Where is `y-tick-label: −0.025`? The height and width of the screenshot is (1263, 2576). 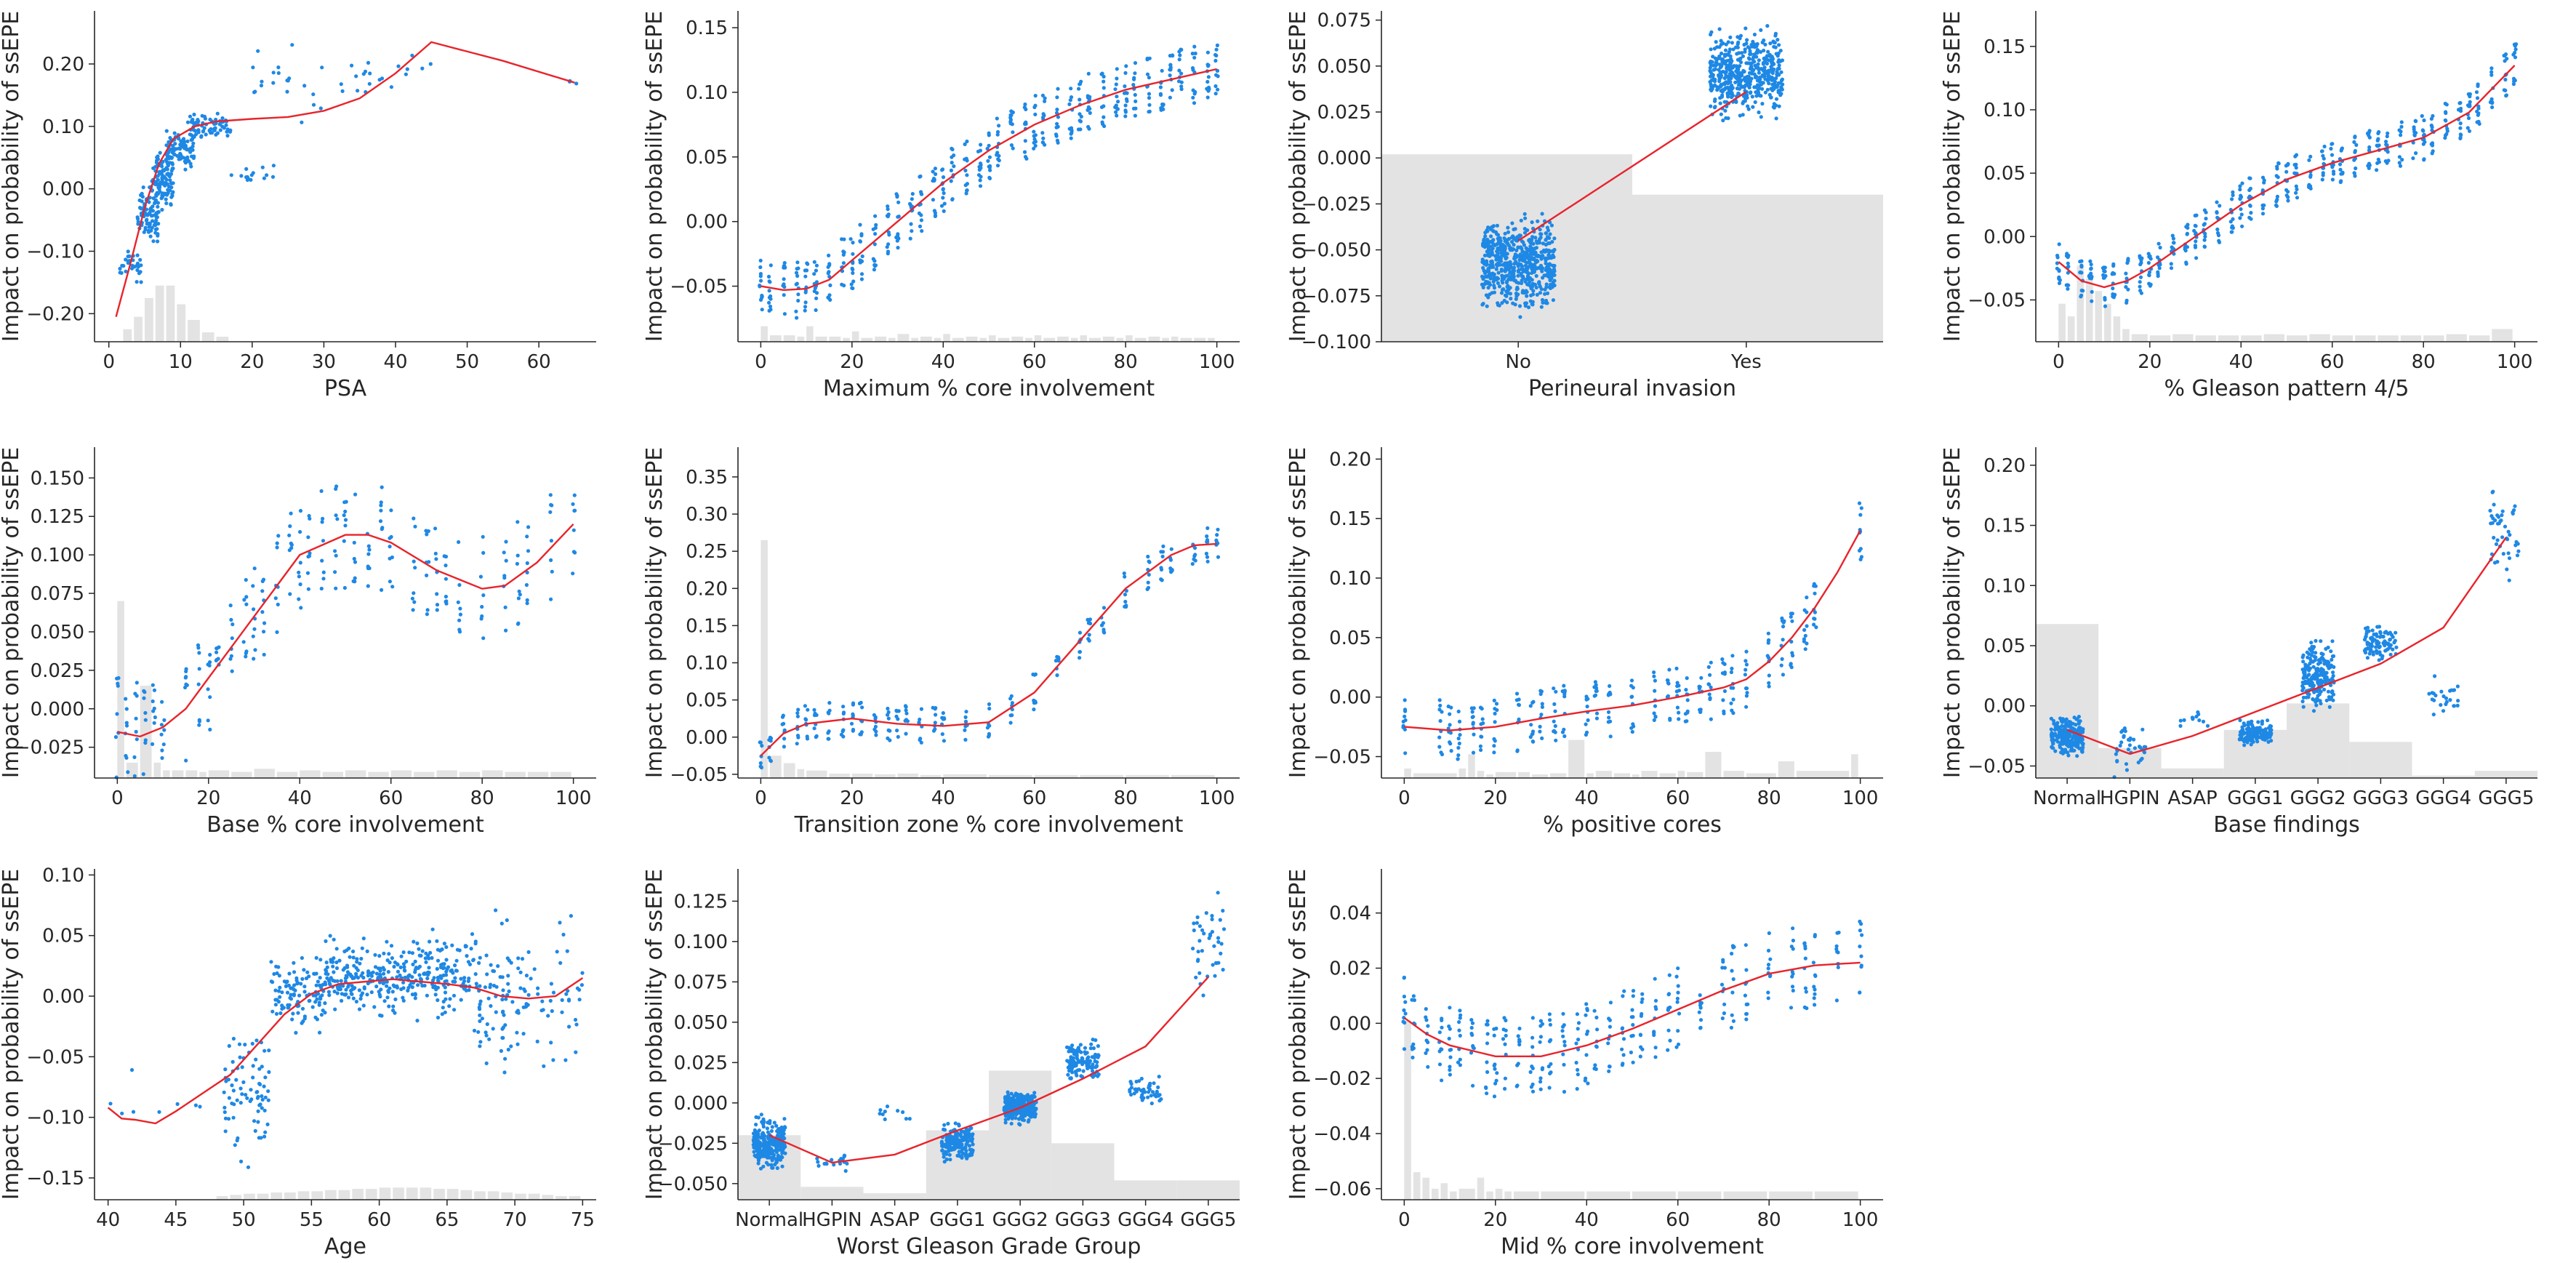 y-tick-label: −0.025 is located at coordinates (1336, 204).